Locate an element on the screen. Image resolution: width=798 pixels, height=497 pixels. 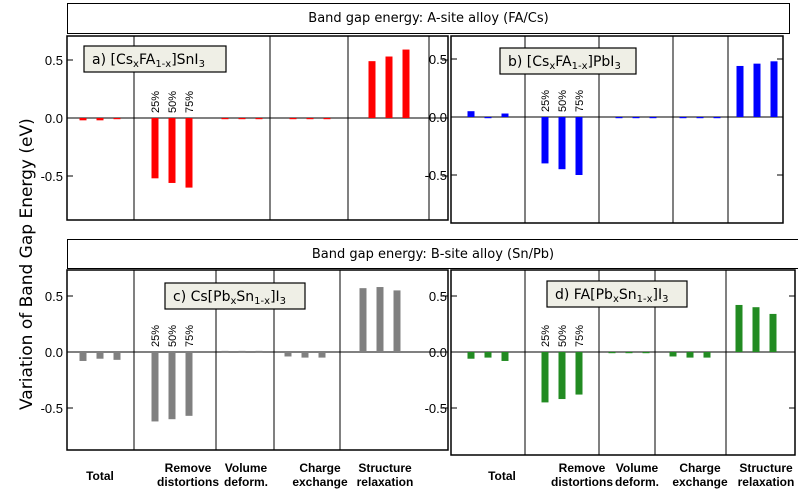
panel-c-composition-label-0: 25% is located at coordinates (156, 336).